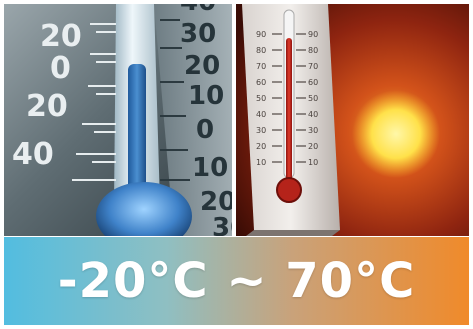 The height and width of the screenshot is (329, 473). I want to click on cold-right-tick-label: 0, so click(205, 130).